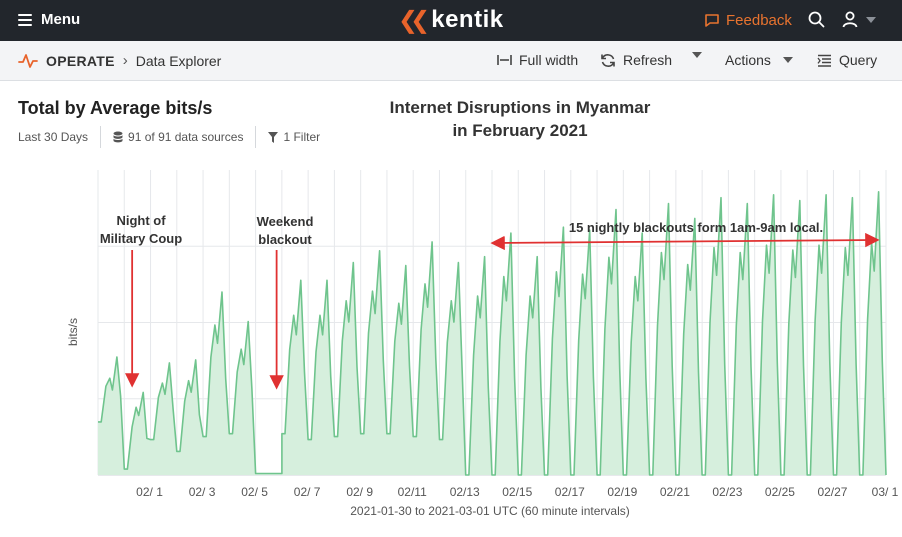 The height and width of the screenshot is (537, 902). Describe the element at coordinates (414, 20) in the screenshot. I see `kentik-logo-icon: ❮❮` at that location.